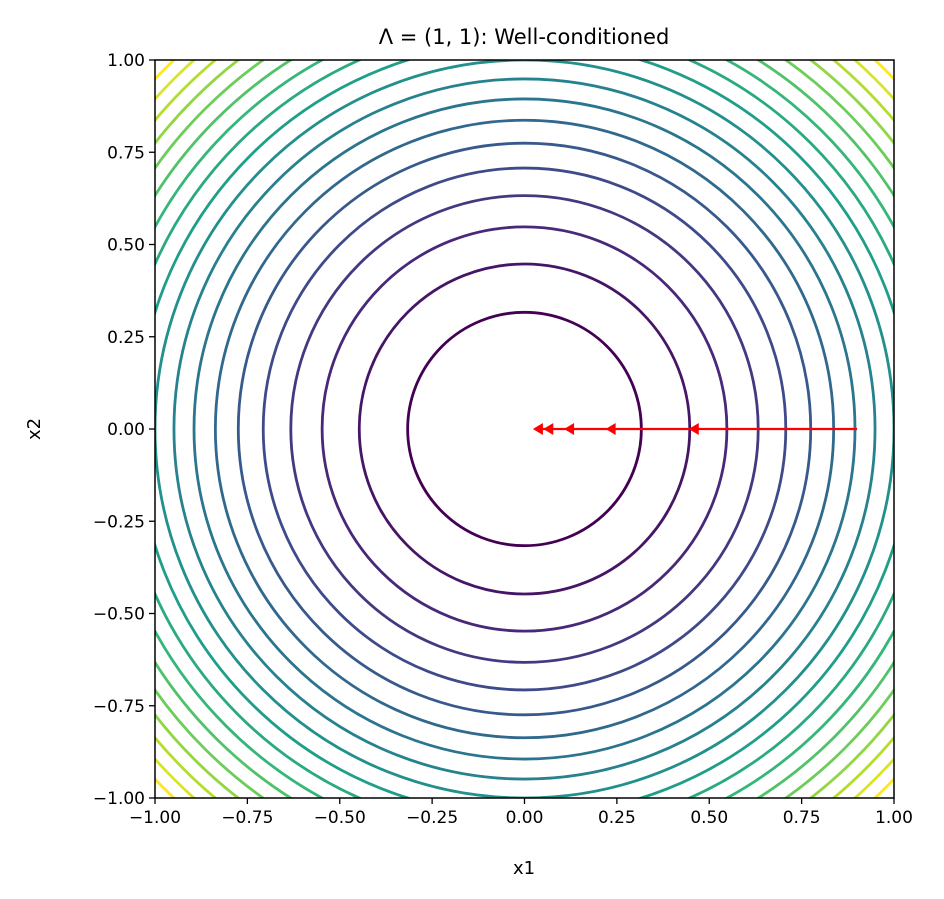 This screenshot has height=899, width=944. What do you see at coordinates (126, 338) in the screenshot?
I see `y-tick-label: 0.25` at bounding box center [126, 338].